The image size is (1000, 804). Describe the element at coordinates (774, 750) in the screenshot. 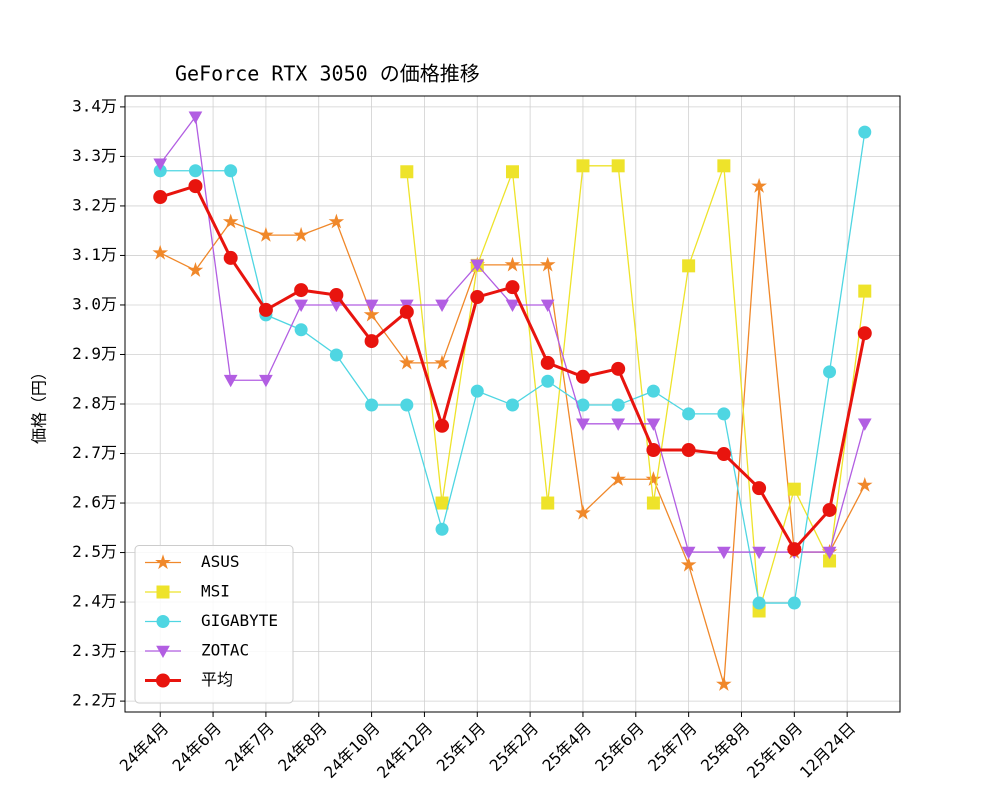

I see `x-tick-label: 25年10月` at that location.